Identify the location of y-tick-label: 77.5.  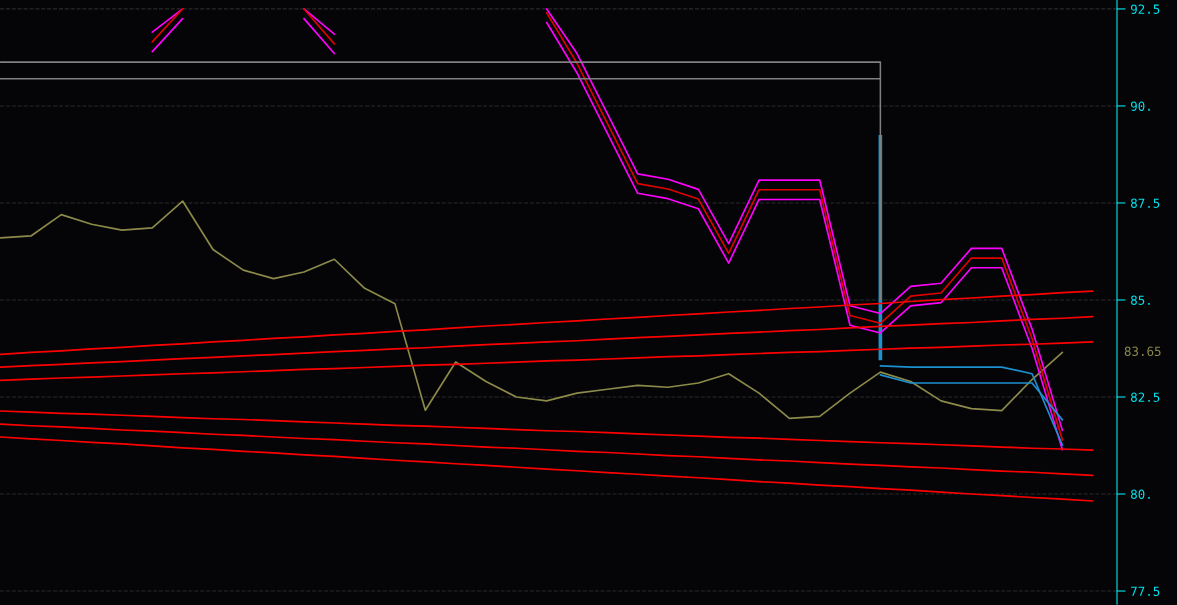
(1145, 591).